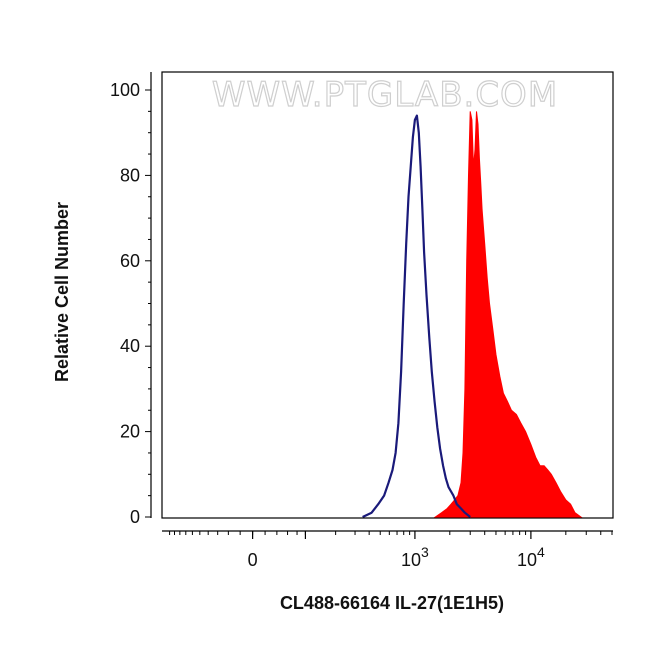  I want to click on y-tick-label: 80, so click(130, 175).